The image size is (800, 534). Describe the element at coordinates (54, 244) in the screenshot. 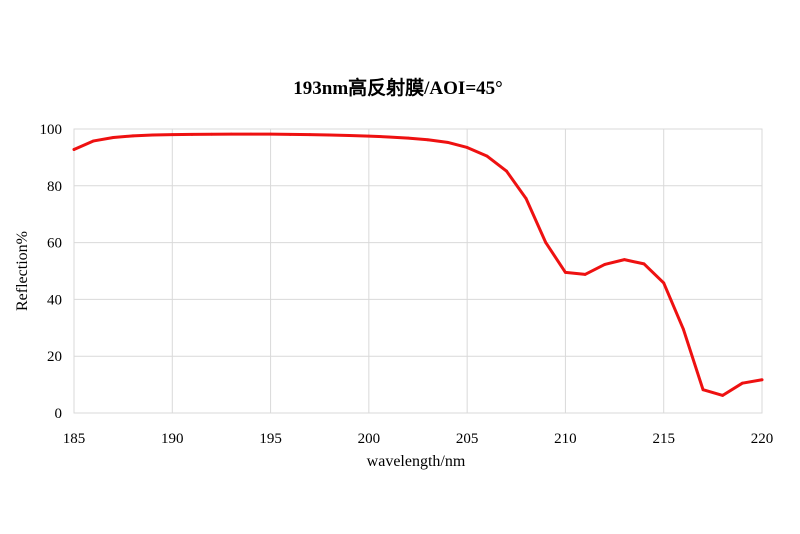

I see `y-tick-label: 60` at that location.